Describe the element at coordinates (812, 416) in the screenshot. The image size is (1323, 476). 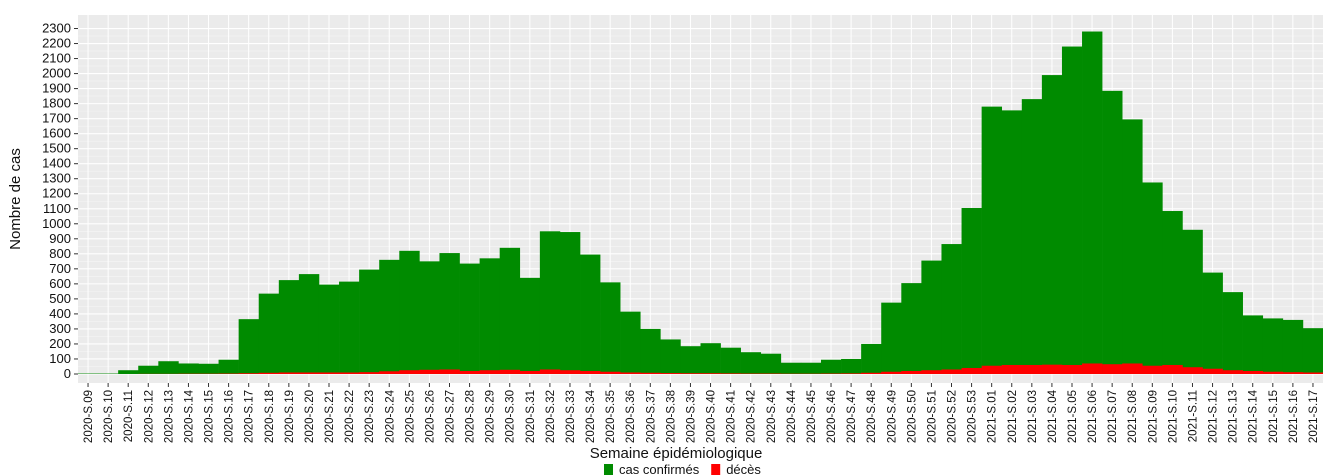
I see `x-tick-label: 2020-S.45` at that location.